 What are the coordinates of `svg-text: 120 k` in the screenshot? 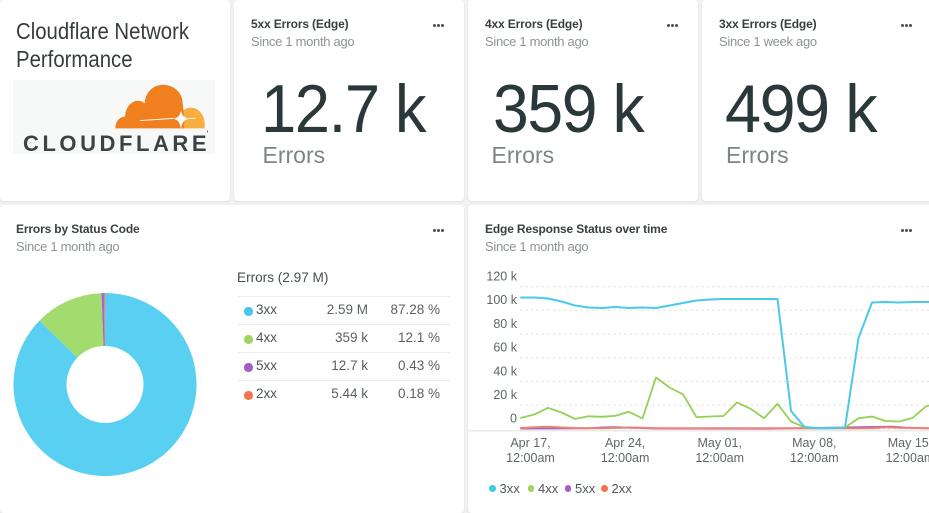 It's located at (501, 277).